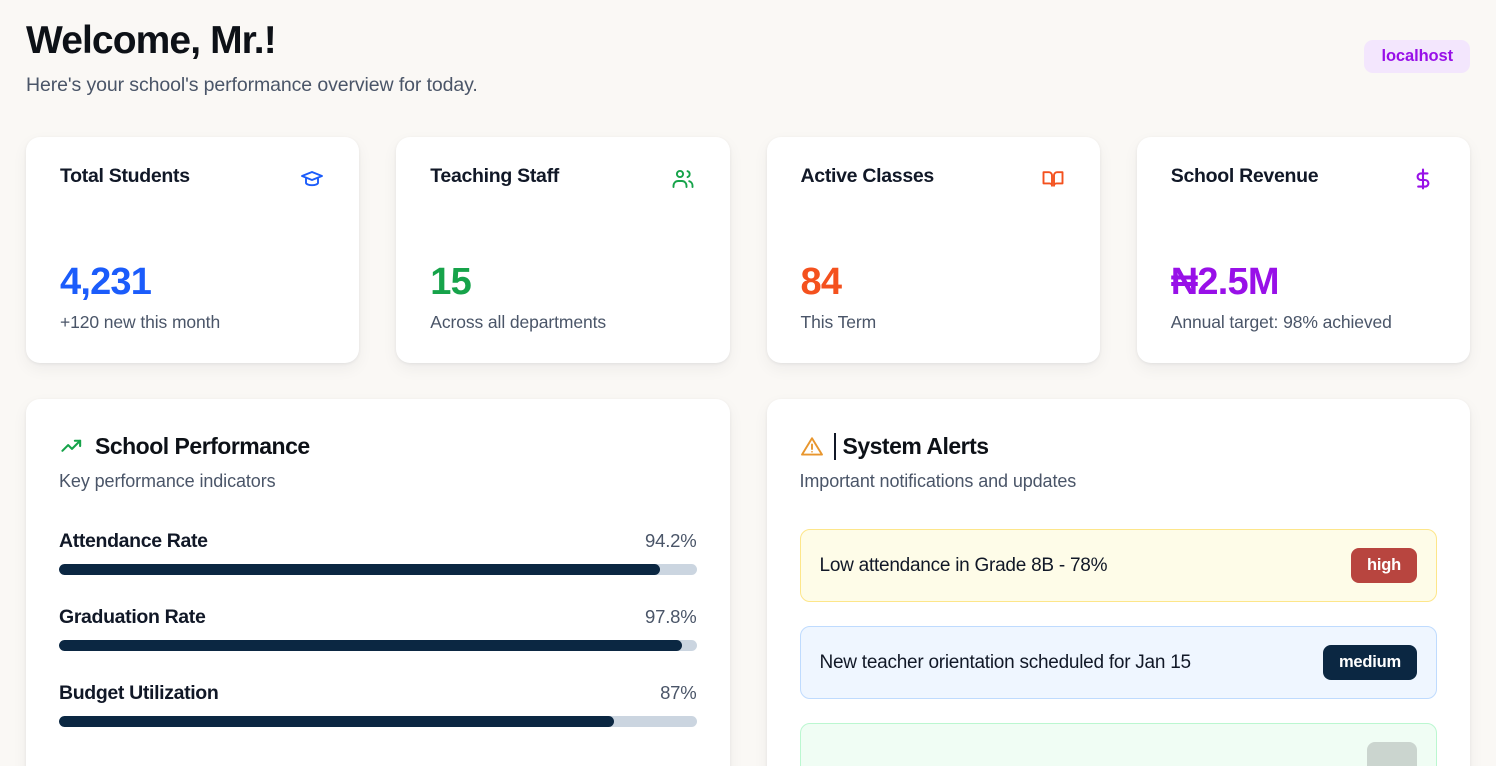  What do you see at coordinates (139, 693) in the screenshot?
I see `metric-label: Budget Utilization` at bounding box center [139, 693].